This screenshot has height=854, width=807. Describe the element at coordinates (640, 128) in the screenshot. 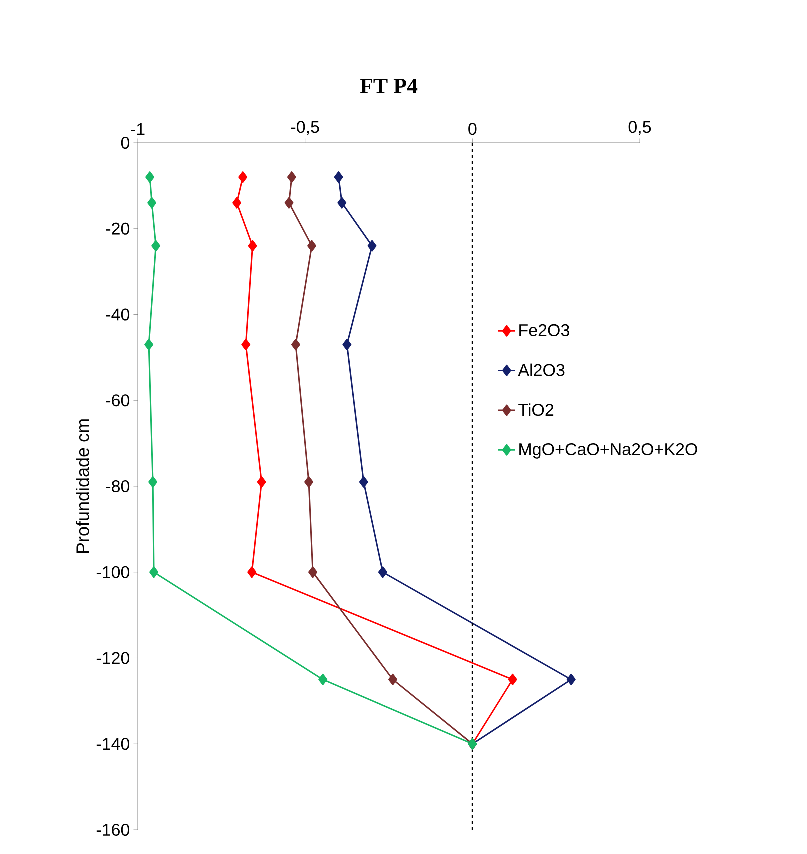

I see `x-tick-label: 0,5` at that location.